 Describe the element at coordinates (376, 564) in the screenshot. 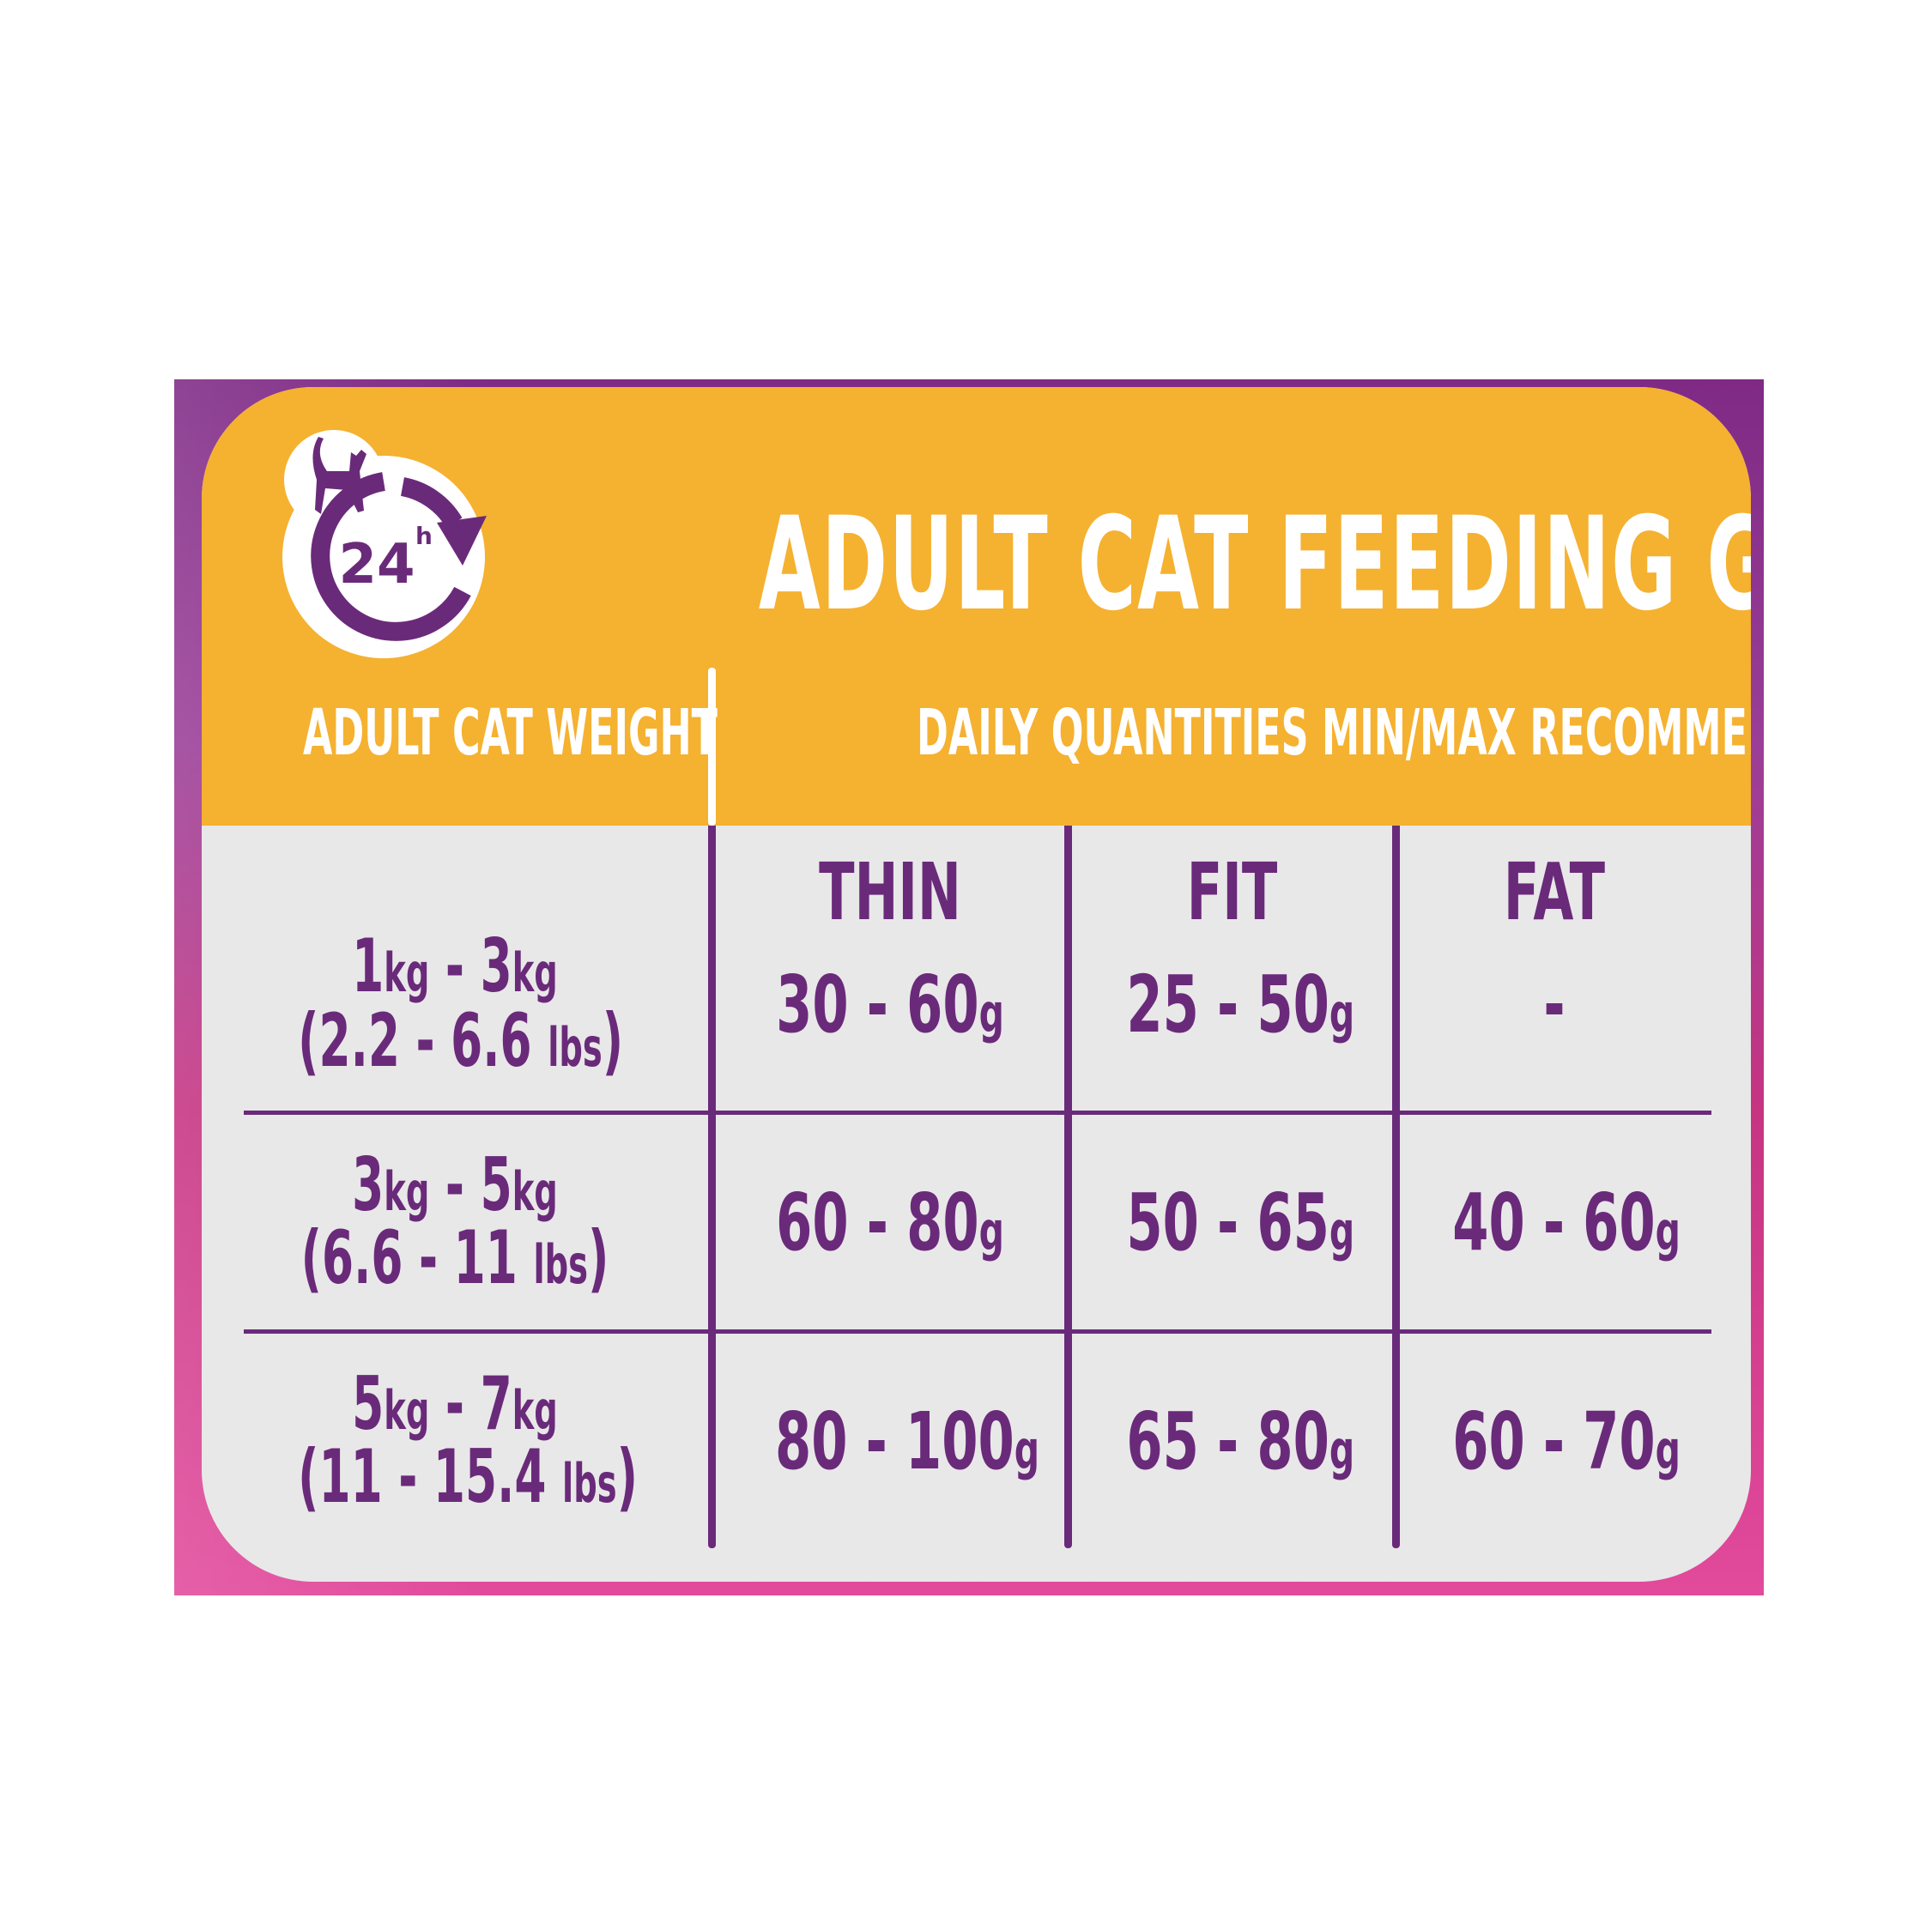

I see `svg-text: 24` at that location.